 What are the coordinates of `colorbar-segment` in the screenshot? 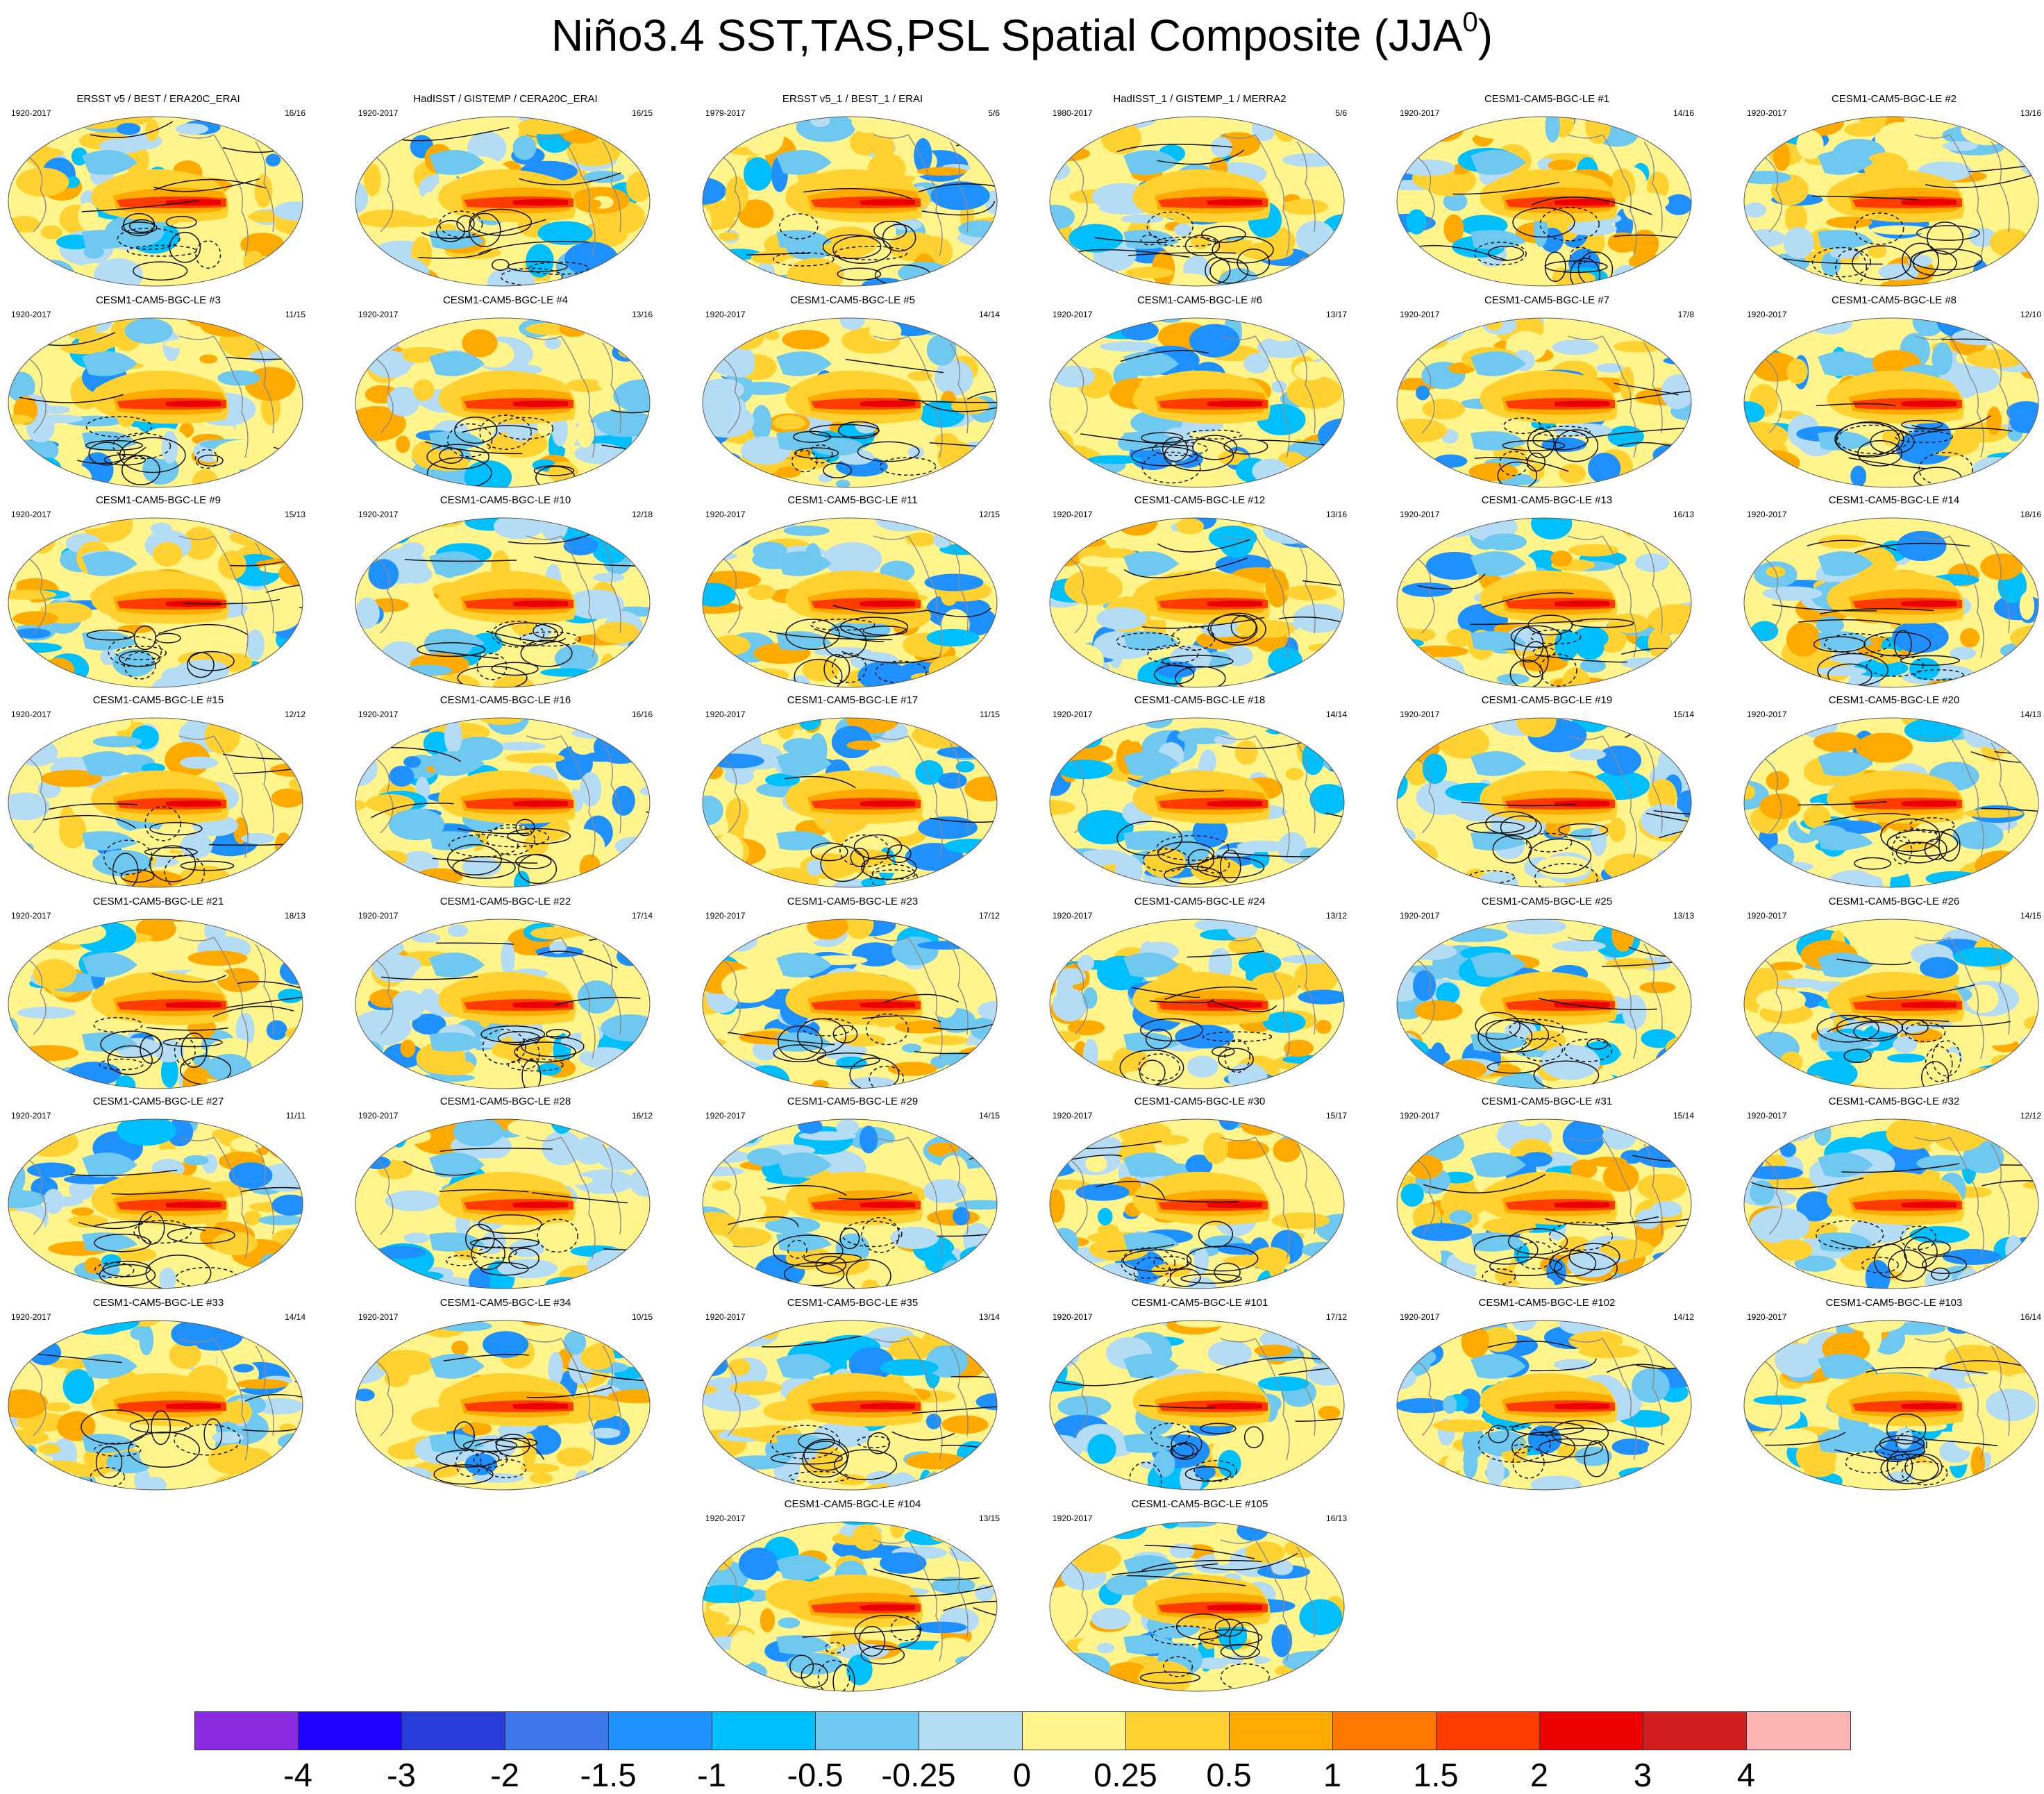 It's located at (764, 1731).